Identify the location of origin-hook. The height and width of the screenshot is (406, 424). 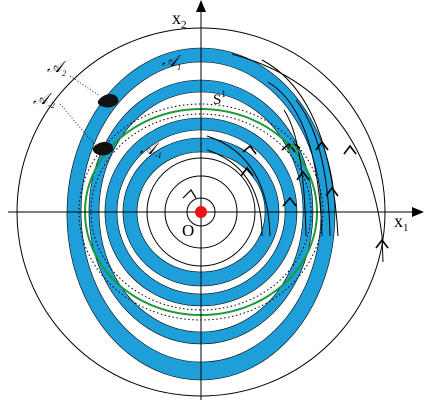
(189, 194).